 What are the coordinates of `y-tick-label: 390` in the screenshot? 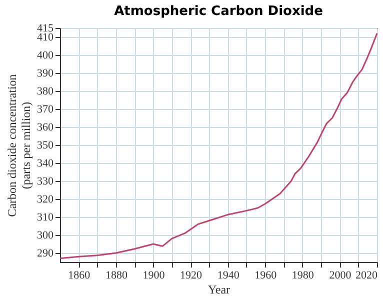 It's located at (45, 74).